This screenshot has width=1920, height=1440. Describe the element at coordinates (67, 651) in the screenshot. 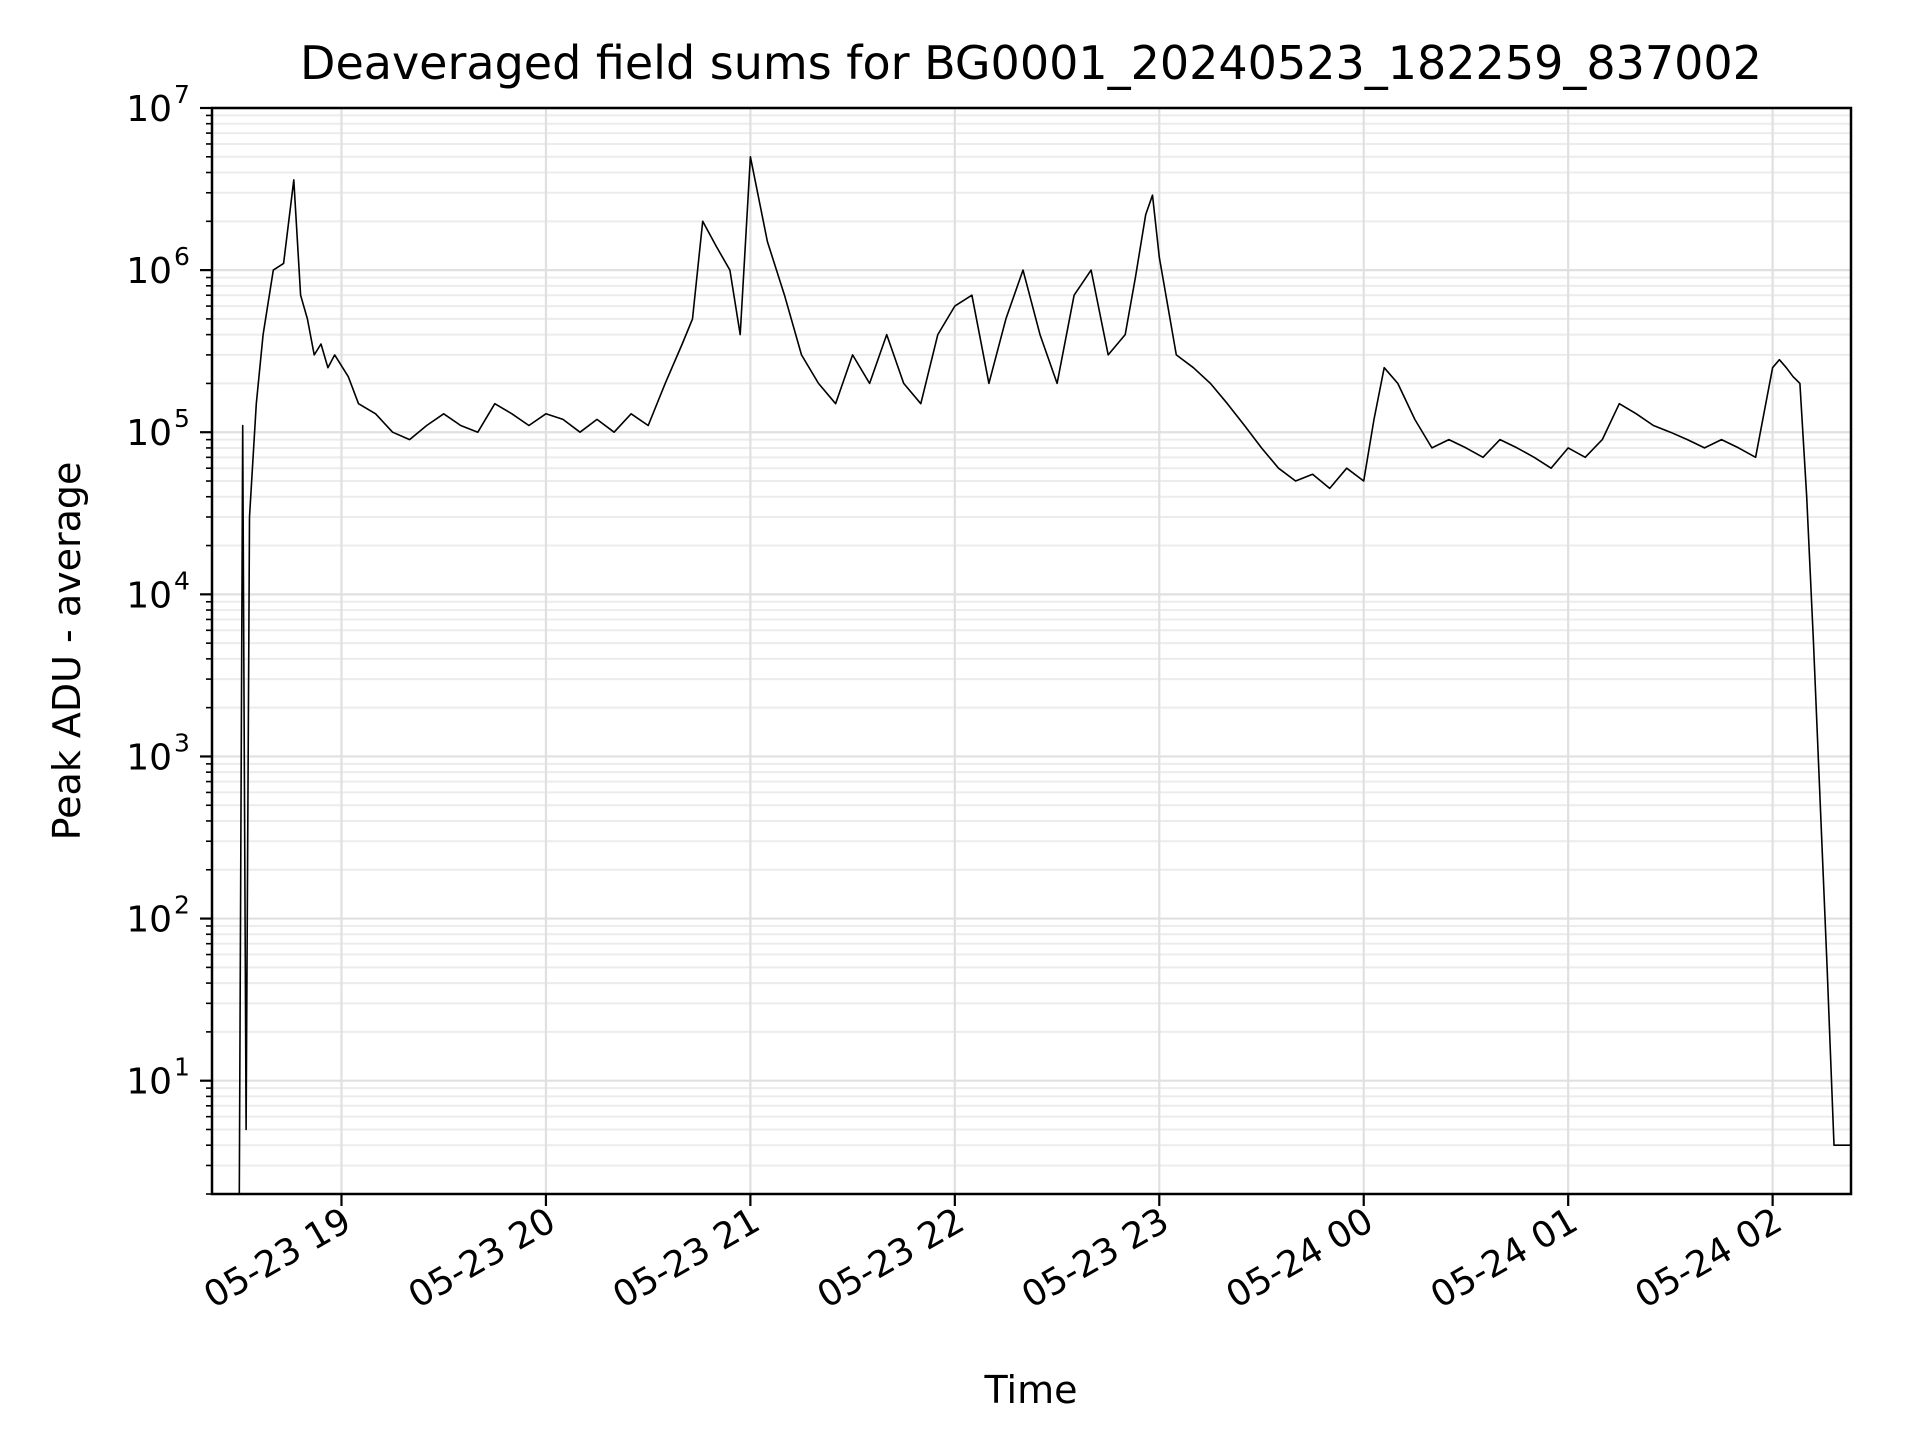

I see `y-axis-label: Peak ADU - average` at that location.